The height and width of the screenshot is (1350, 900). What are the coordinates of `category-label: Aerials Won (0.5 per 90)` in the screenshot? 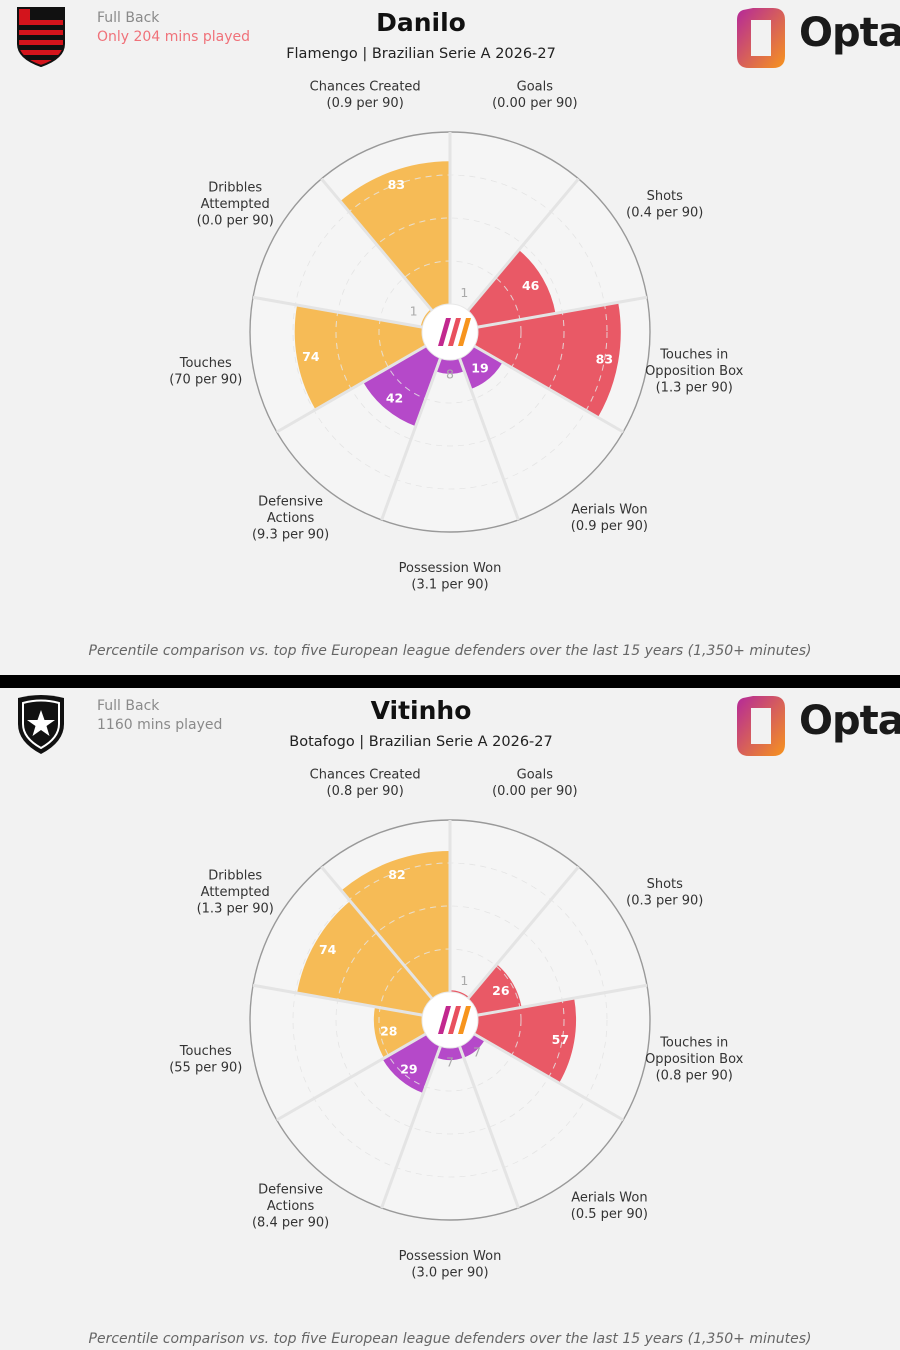 It's located at (609, 1207).